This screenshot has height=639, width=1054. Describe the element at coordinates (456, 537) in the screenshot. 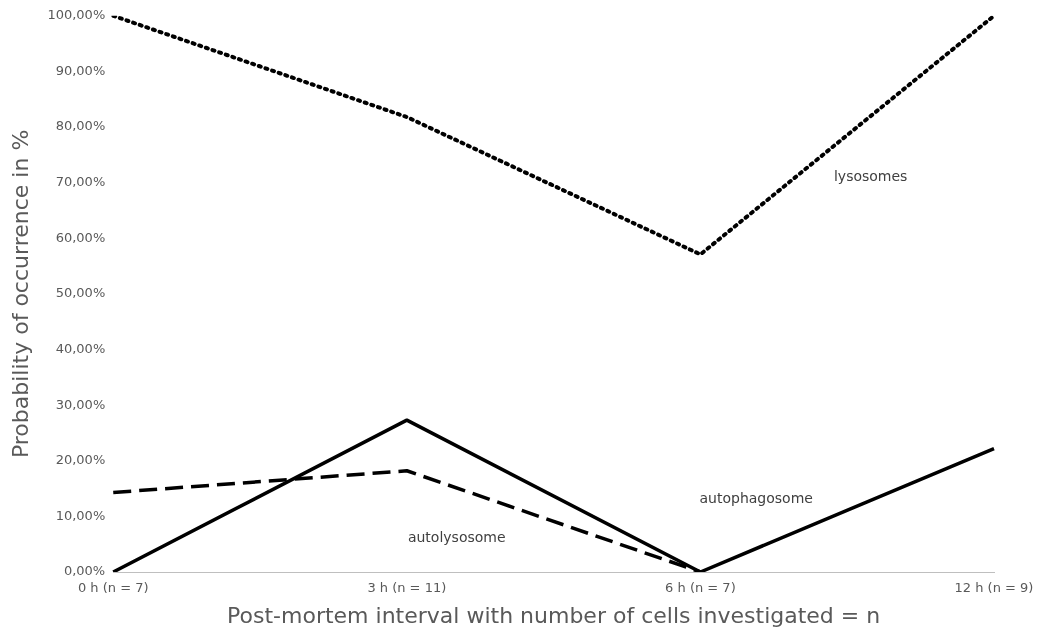

I see `series-label: autolysosome` at that location.